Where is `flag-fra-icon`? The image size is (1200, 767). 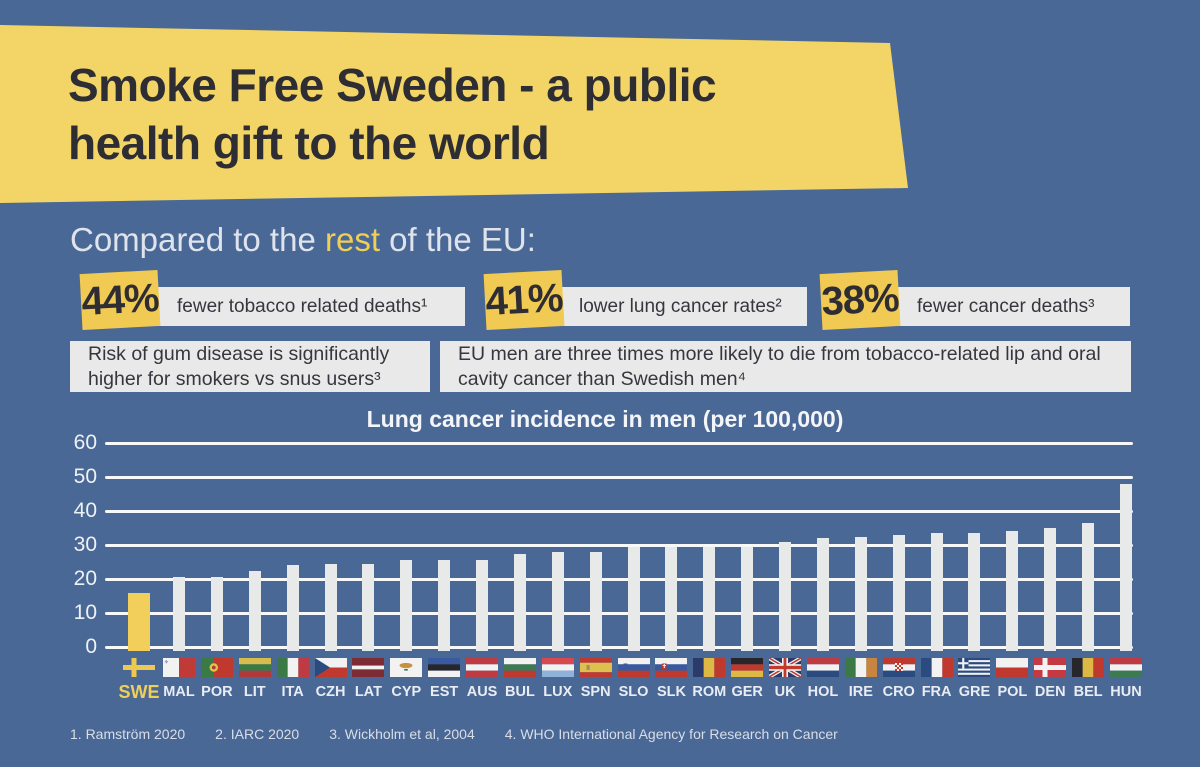
flag-fra-icon is located at coordinates (936, 667).